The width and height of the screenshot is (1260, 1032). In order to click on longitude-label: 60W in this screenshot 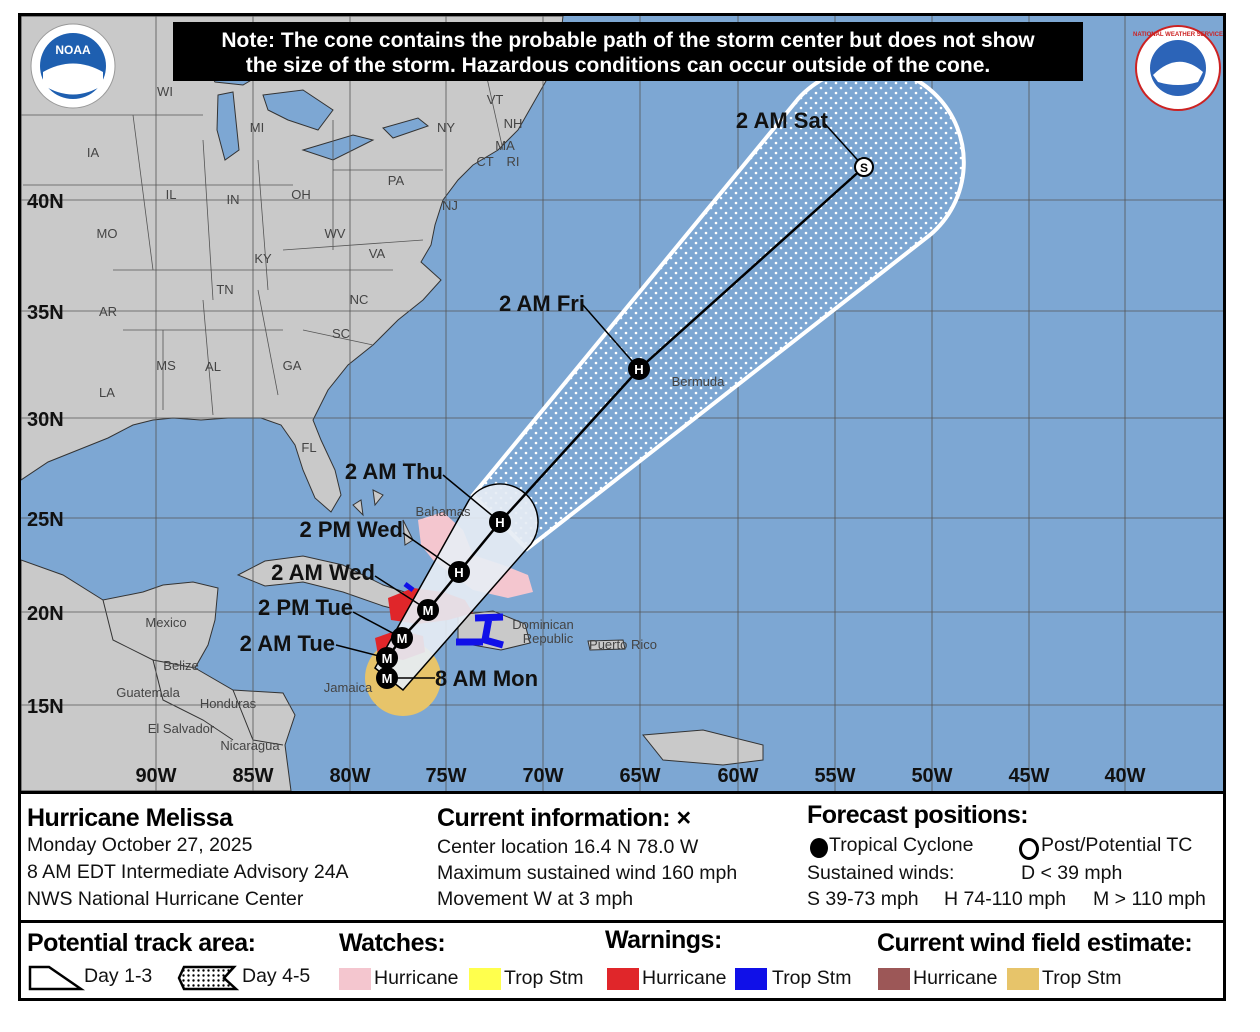, I will do `click(737, 776)`.